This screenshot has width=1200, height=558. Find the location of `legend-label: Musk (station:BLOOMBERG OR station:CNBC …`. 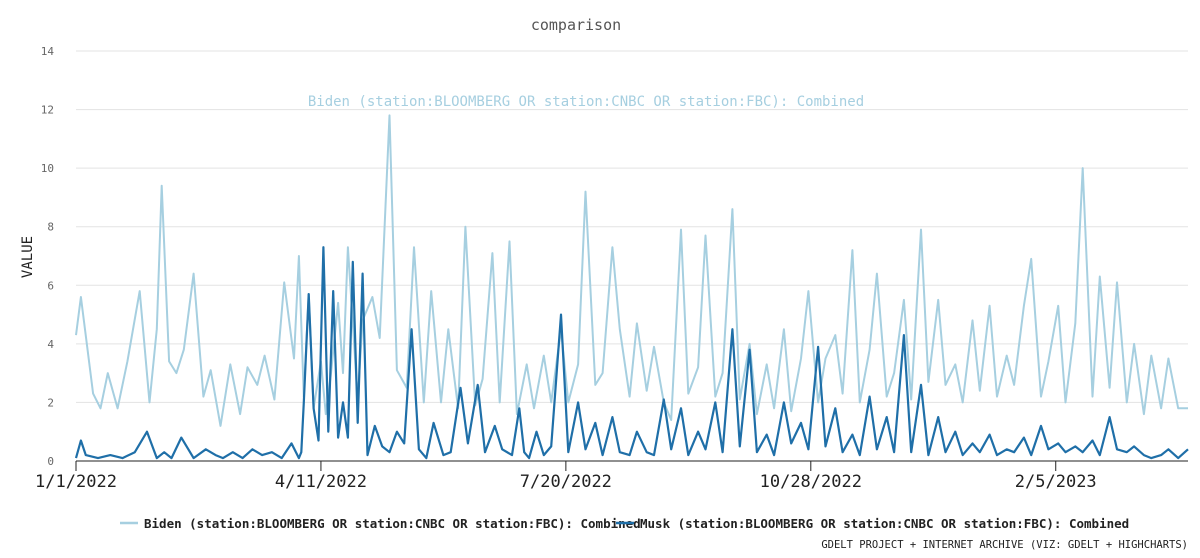

legend-label: Musk (station:BLOOMBERG OR station:CNBC … is located at coordinates (884, 523).